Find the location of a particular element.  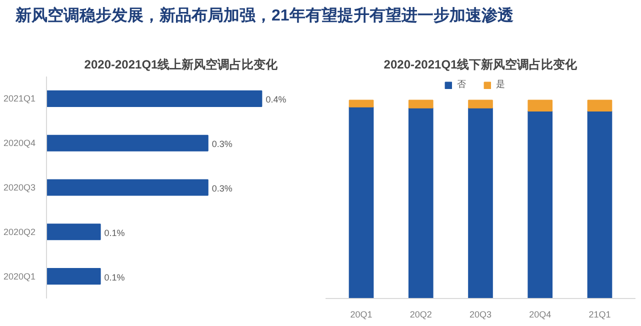

x-tick-label: 20Q3 is located at coordinates (480, 315).